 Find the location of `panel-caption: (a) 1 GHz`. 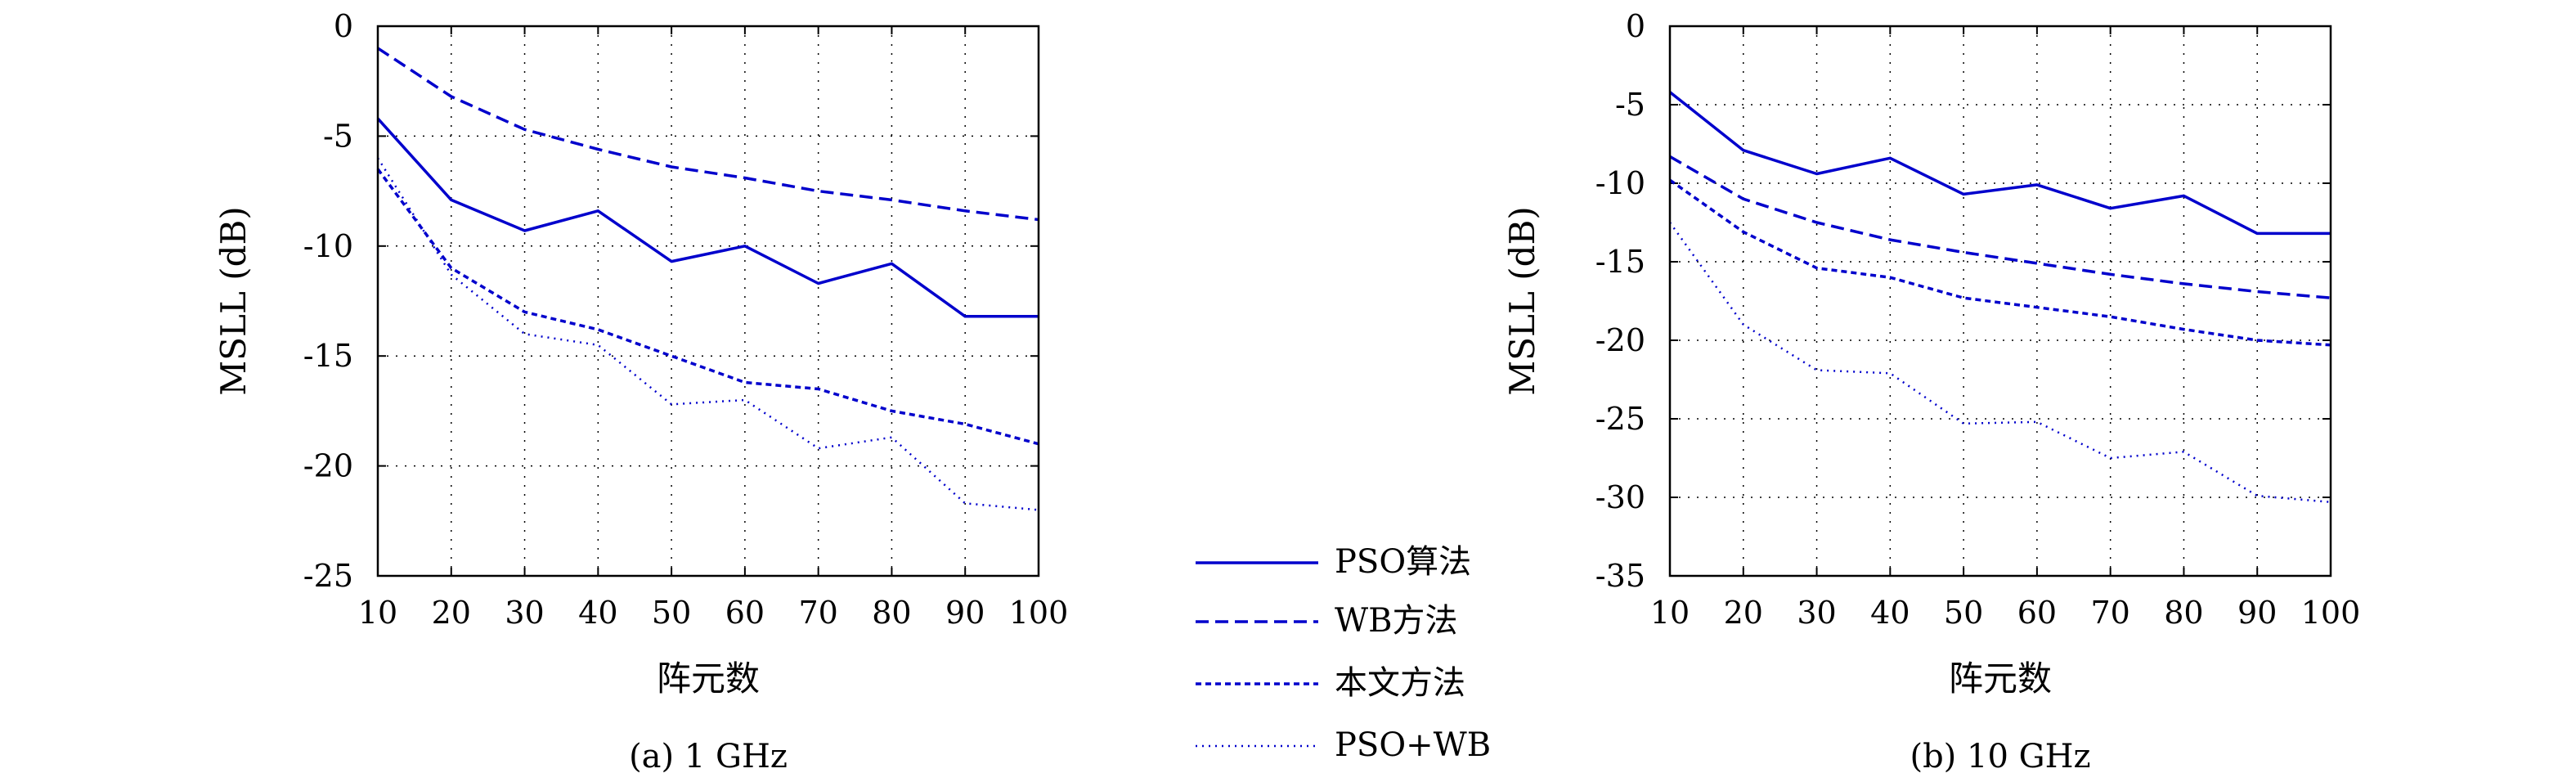

panel-caption: (a) 1 GHz is located at coordinates (708, 756).